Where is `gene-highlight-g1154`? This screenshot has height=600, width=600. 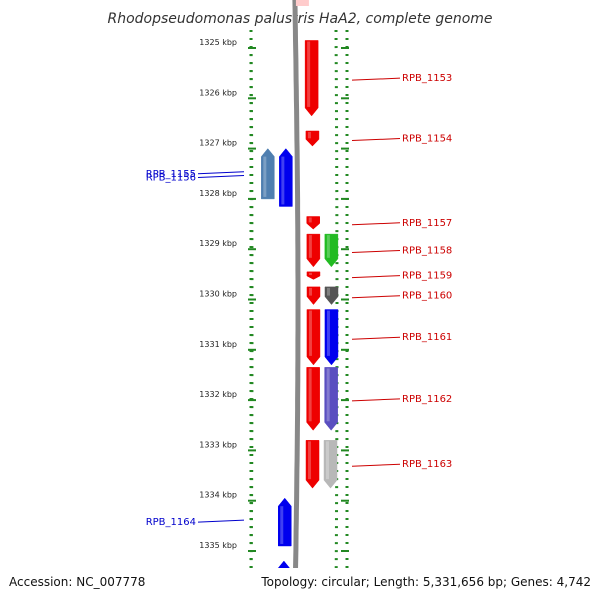 gene-highlight-g1154 is located at coordinates (309, 135).